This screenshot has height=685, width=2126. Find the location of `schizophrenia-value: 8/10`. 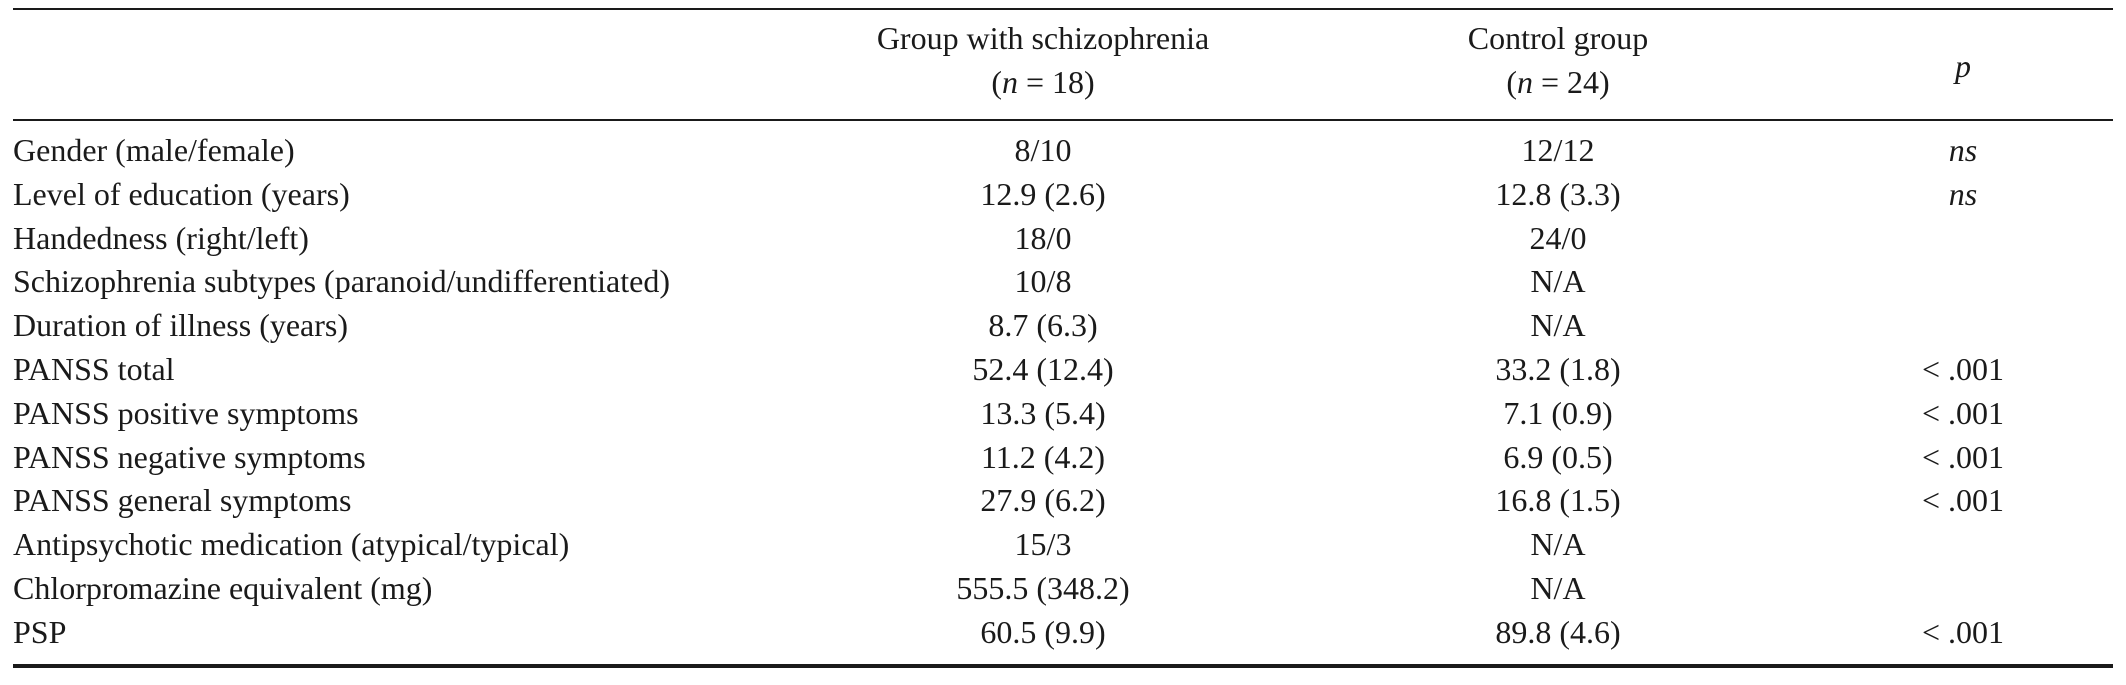

schizophrenia-value: 8/10 is located at coordinates (1043, 150).